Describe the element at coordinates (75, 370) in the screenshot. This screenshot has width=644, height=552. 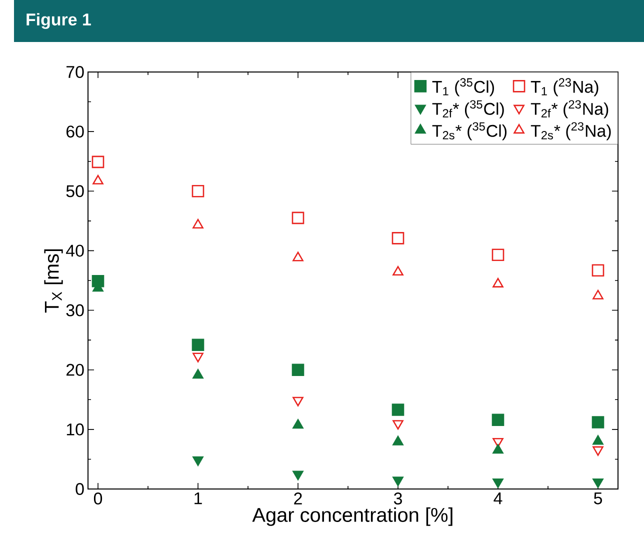
I see `y-tick-label: 20` at that location.